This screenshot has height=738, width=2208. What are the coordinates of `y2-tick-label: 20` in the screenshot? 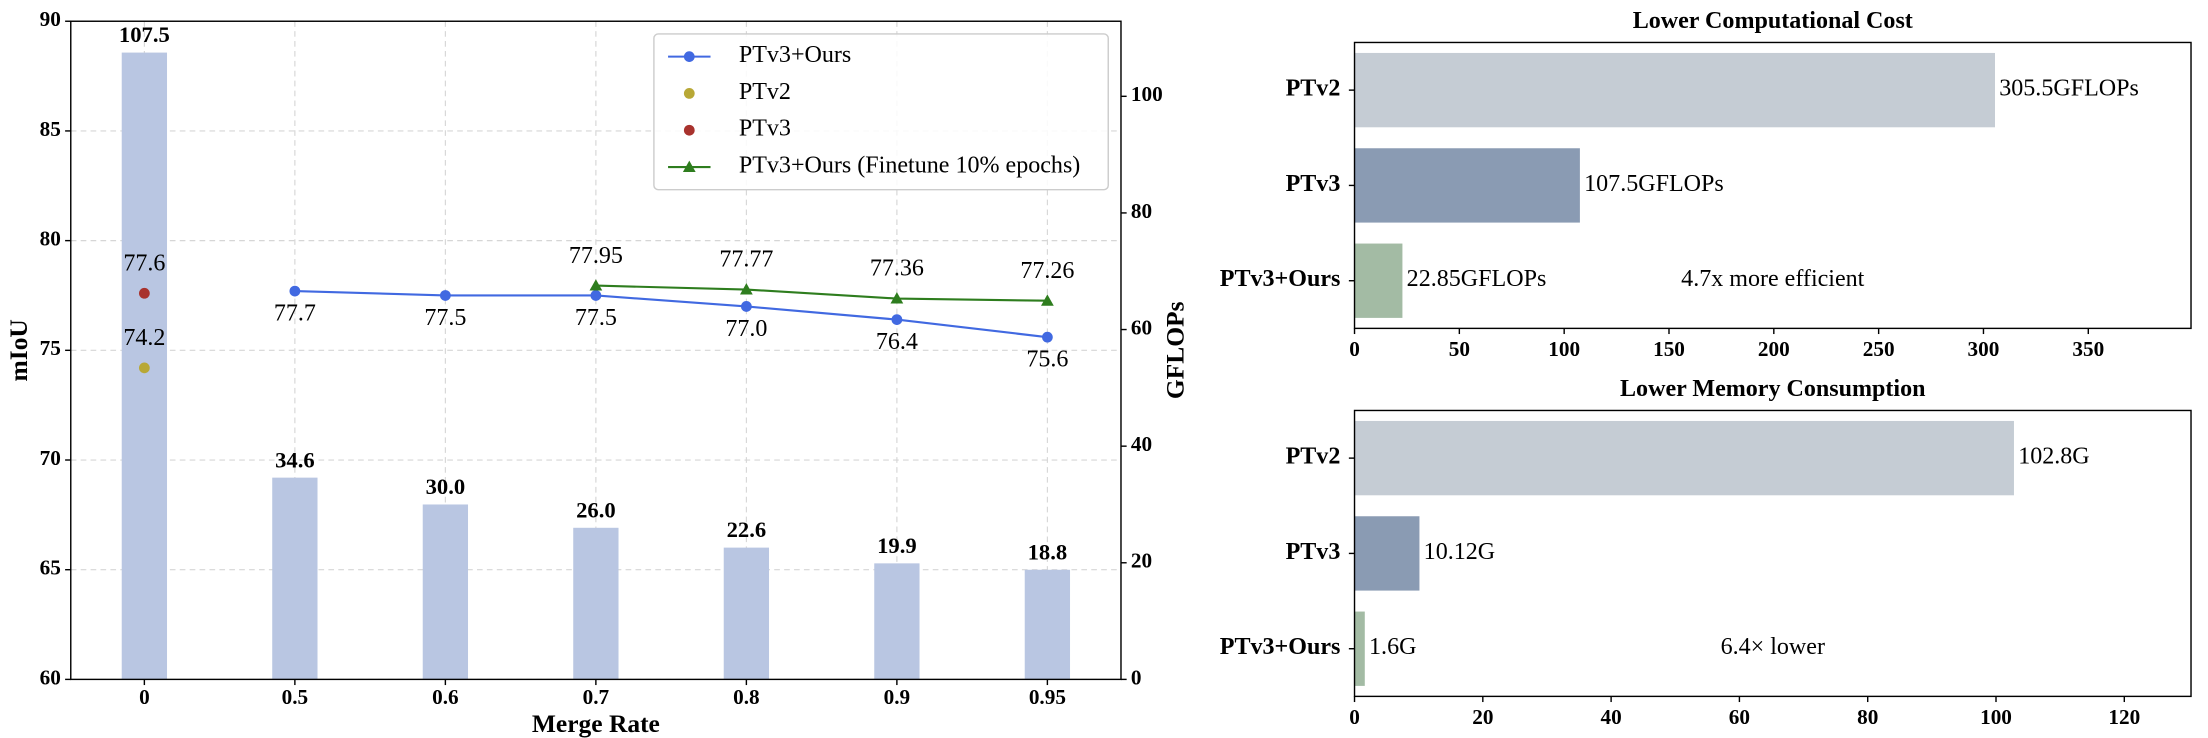 It's located at (1141, 561).